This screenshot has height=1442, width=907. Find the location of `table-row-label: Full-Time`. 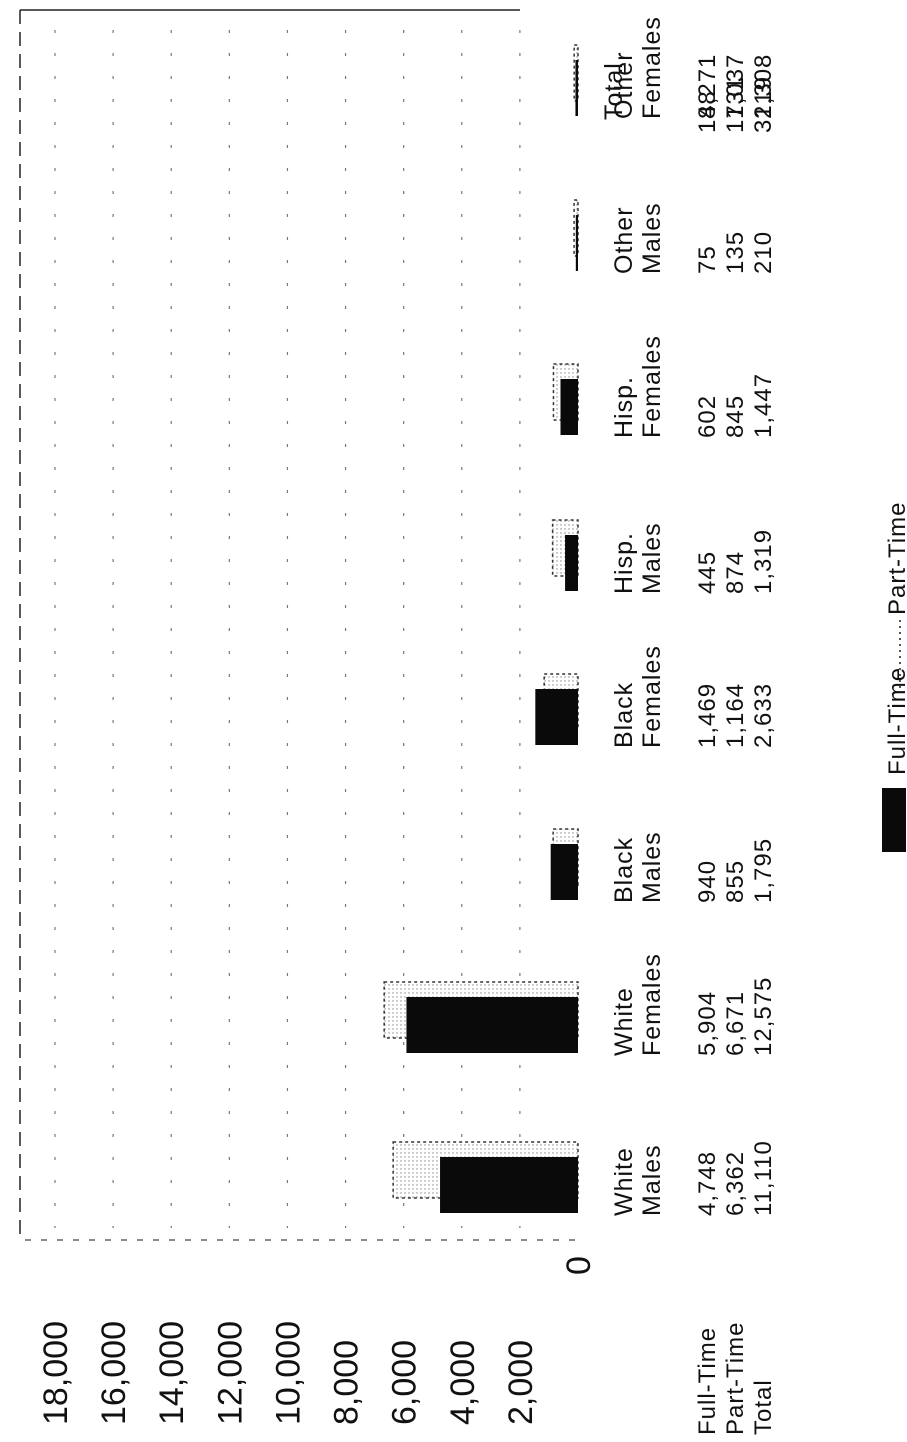

table-row-label: Full-Time is located at coordinates (707, 1381).